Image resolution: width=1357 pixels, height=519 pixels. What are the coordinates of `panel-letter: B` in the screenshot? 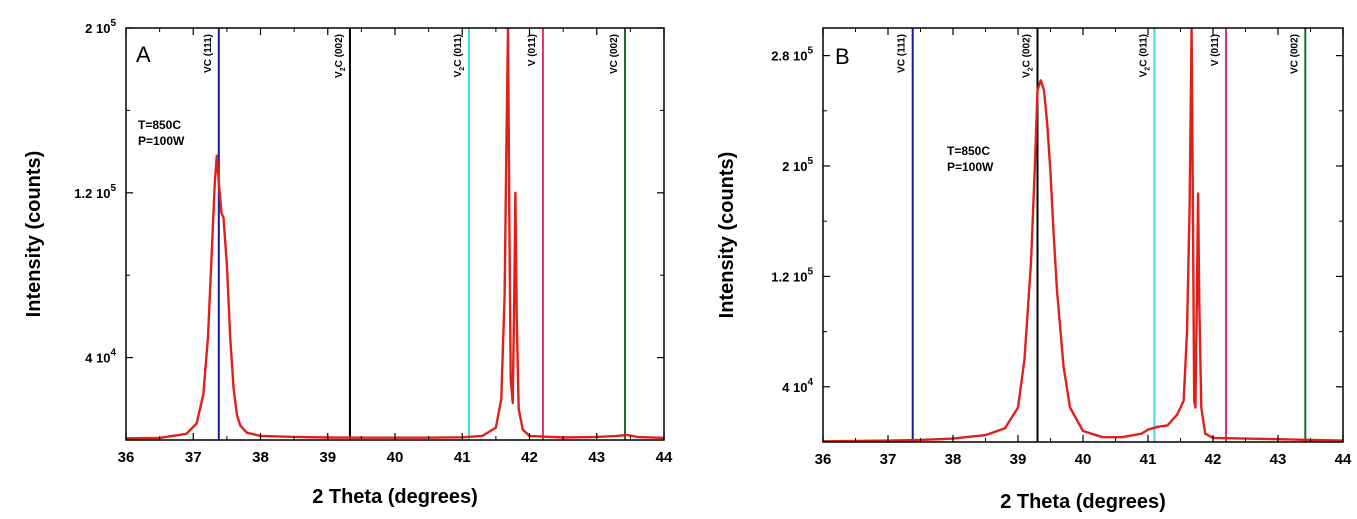 It's located at (842, 56).